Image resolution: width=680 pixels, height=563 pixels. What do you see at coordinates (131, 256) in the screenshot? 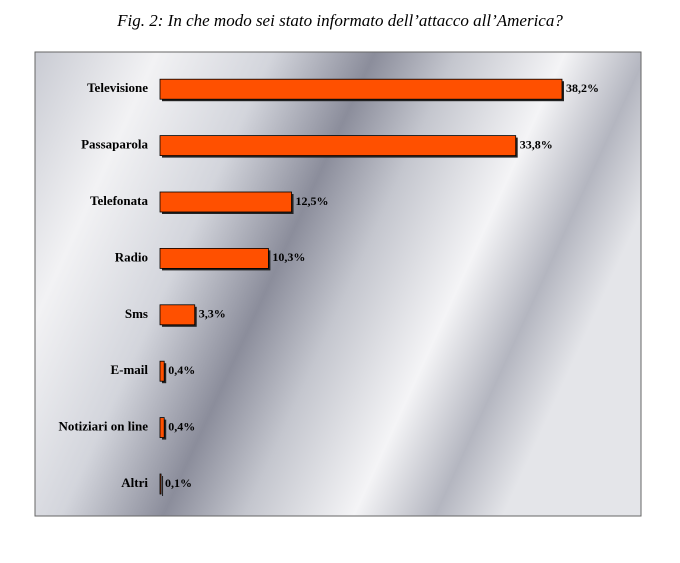
I see `y-tick-label: Radio` at bounding box center [131, 256].